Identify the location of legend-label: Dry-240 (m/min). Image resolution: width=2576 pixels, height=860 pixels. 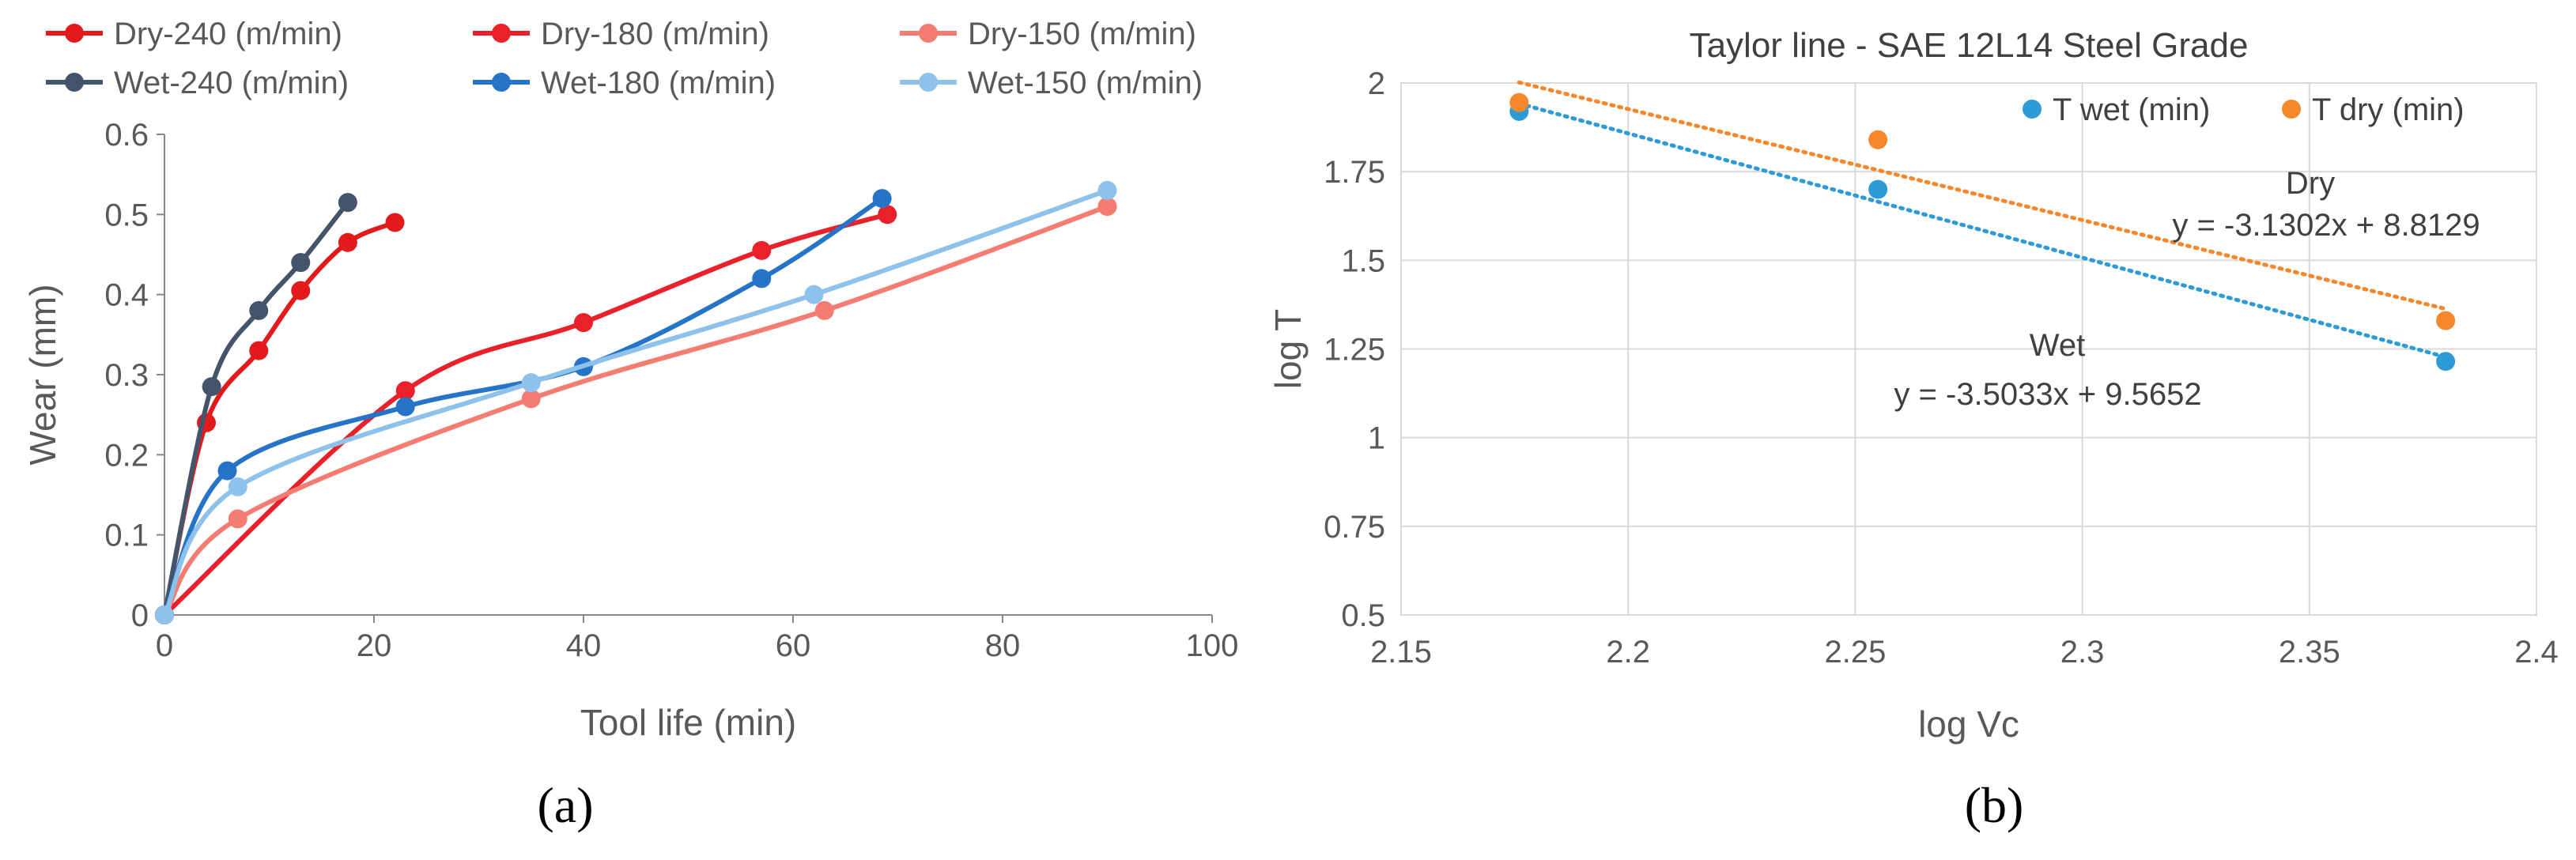
(228, 34).